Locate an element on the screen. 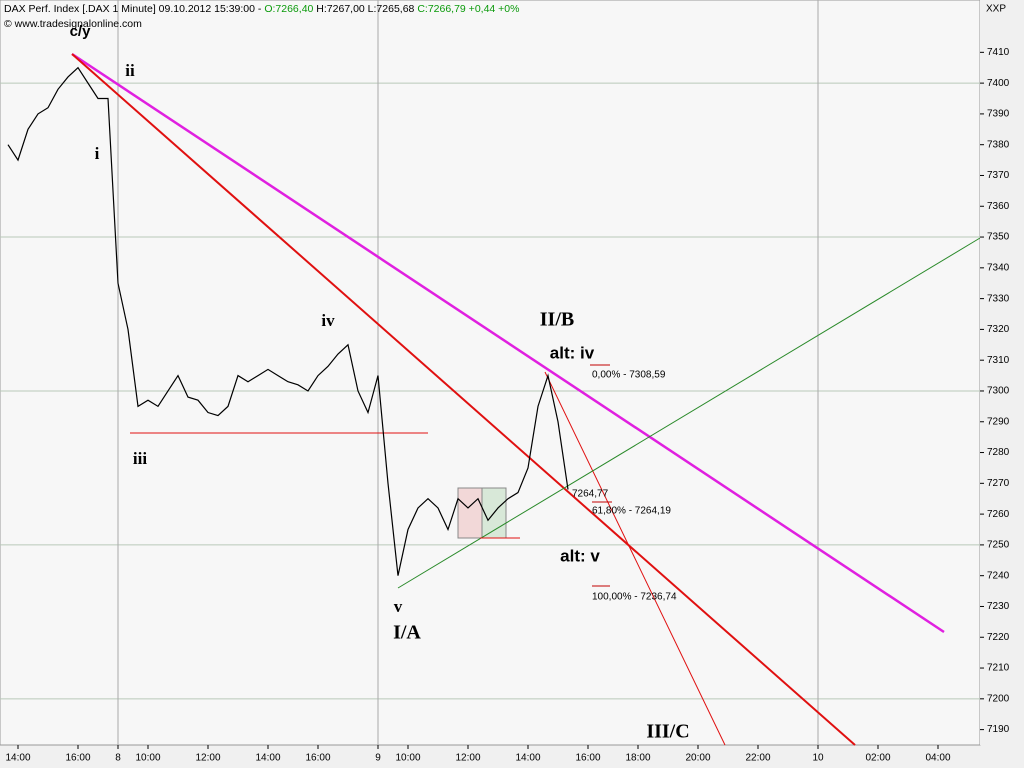 This screenshot has width=1024, height=768. y-axis-area is located at coordinates (1002, 372).